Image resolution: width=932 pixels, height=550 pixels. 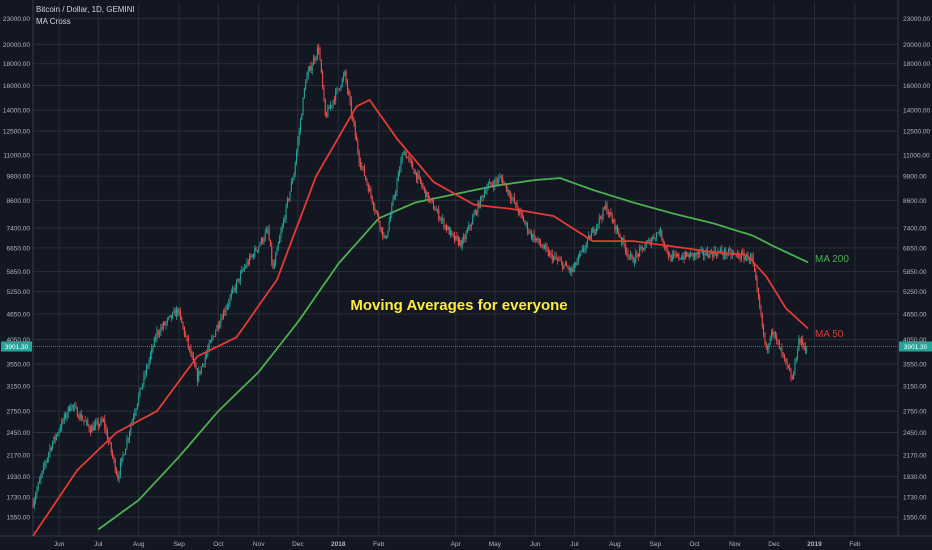 What do you see at coordinates (53, 21) in the screenshot?
I see `indicator-label: MA Cross` at bounding box center [53, 21].